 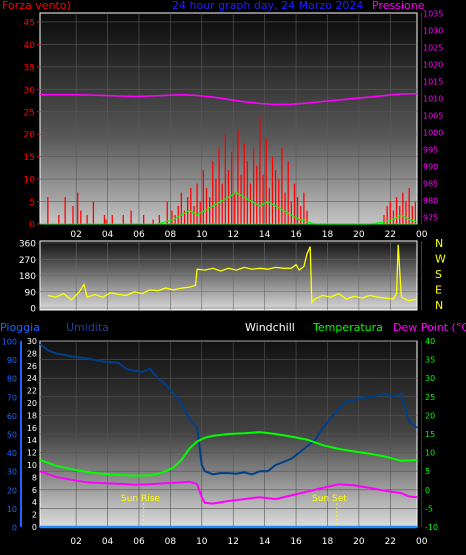 I want to click on wind-y-tick-label: 5, so click(x=32, y=203).